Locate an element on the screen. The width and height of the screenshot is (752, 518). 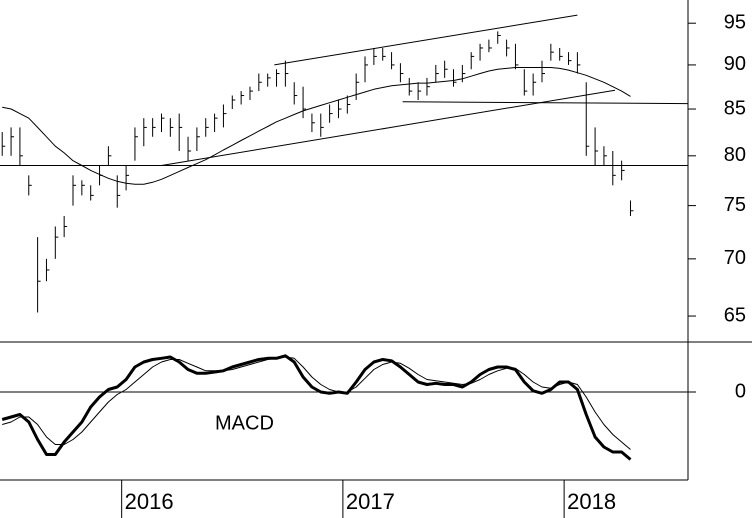
y-tick-label: 95 is located at coordinates (735, 22).